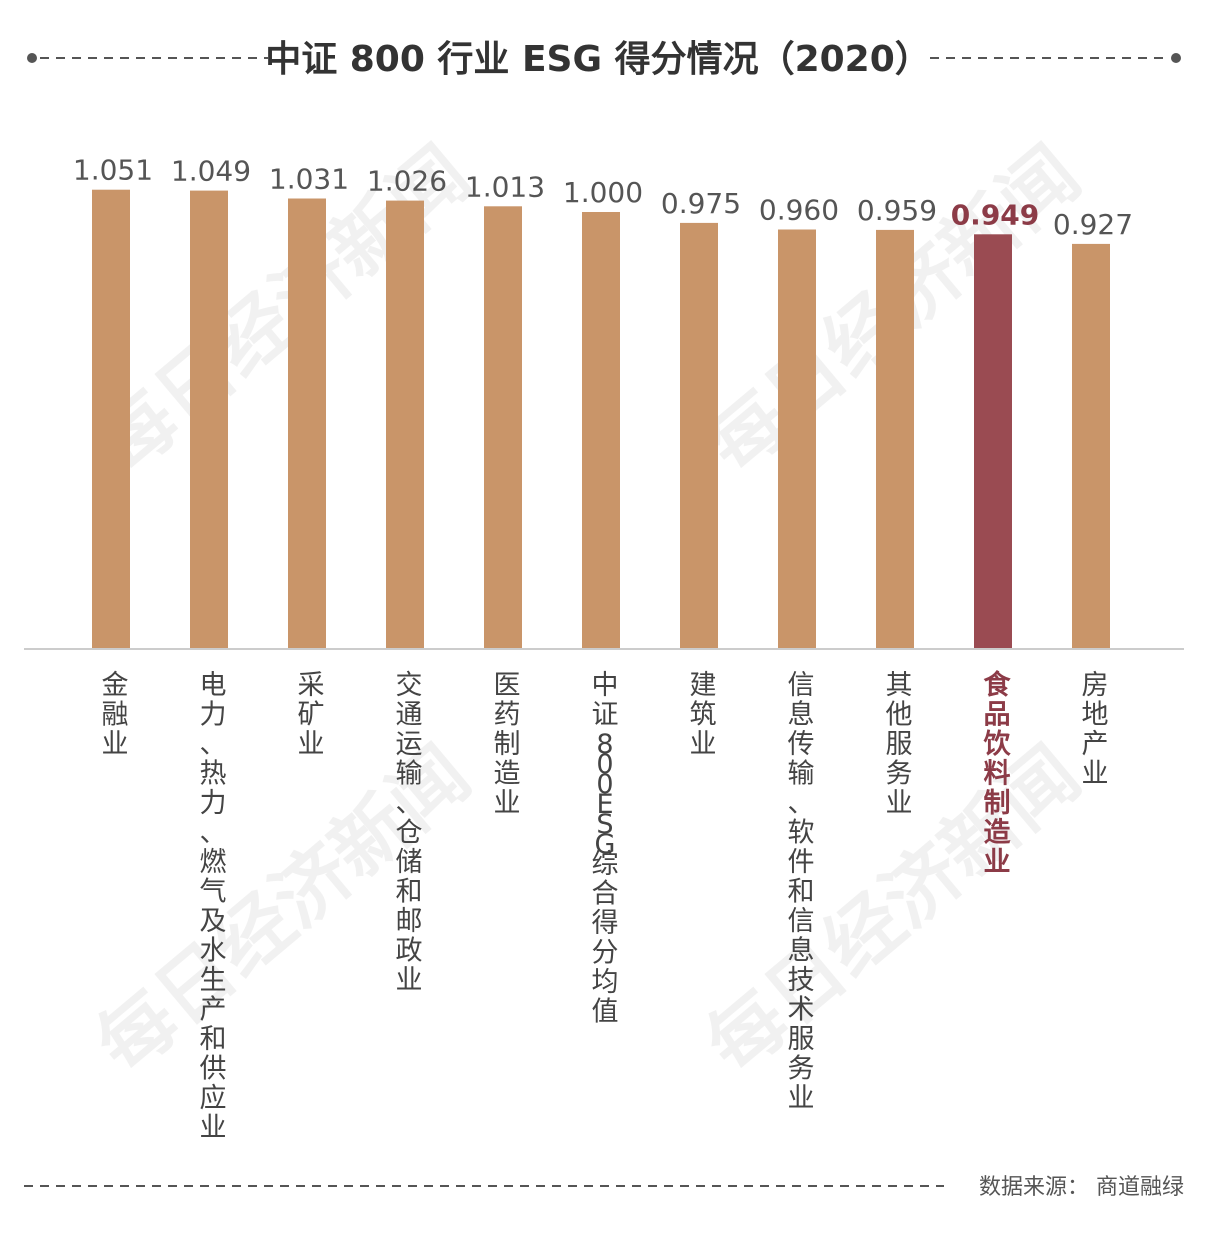  What do you see at coordinates (899, 744) in the screenshot?
I see `category-label-9: 其他服务业` at bounding box center [899, 744].